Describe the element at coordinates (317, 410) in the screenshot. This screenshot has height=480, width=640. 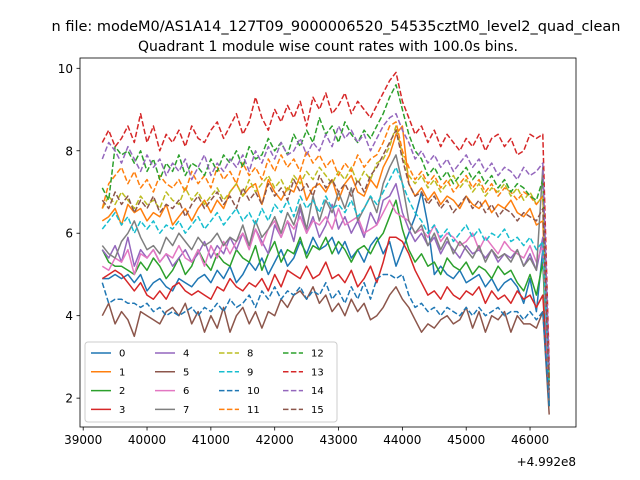
I see `legend-label-15: 15` at that location.